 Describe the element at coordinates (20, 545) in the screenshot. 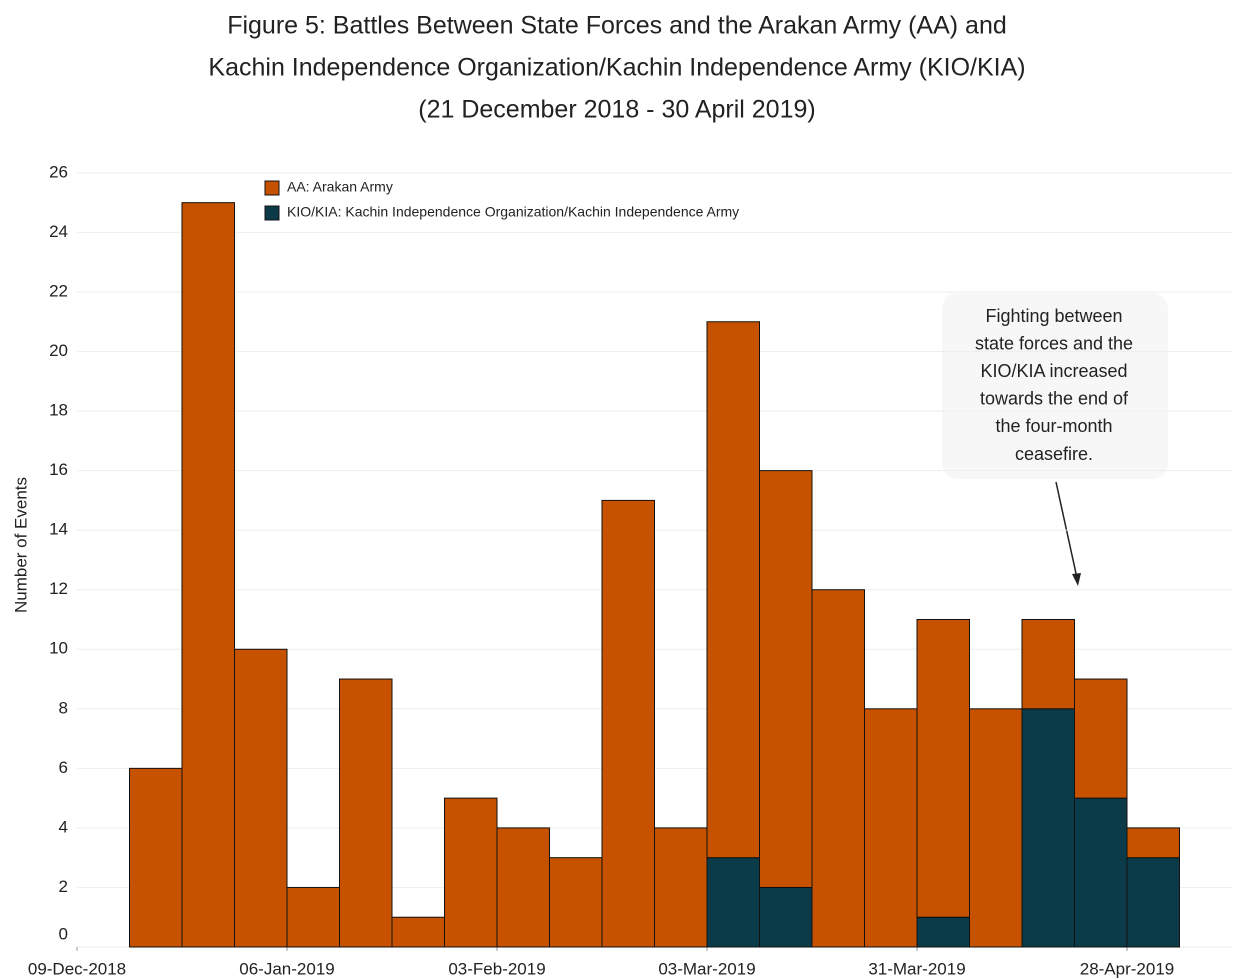

I see `y-axis-label: Number of Events` at that location.